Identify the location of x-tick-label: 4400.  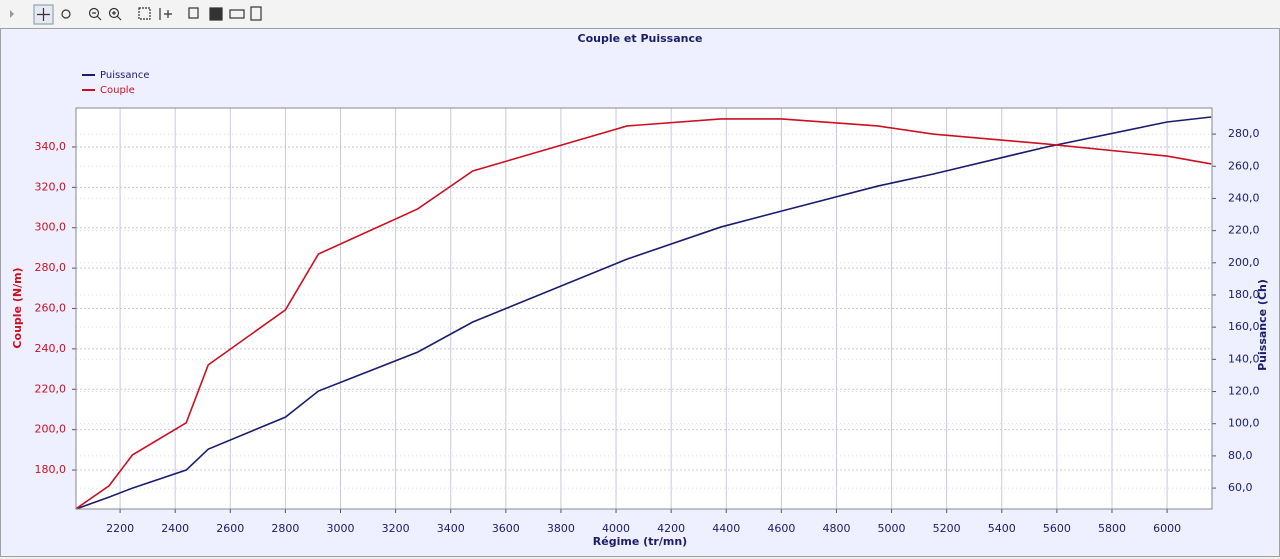
(726, 528).